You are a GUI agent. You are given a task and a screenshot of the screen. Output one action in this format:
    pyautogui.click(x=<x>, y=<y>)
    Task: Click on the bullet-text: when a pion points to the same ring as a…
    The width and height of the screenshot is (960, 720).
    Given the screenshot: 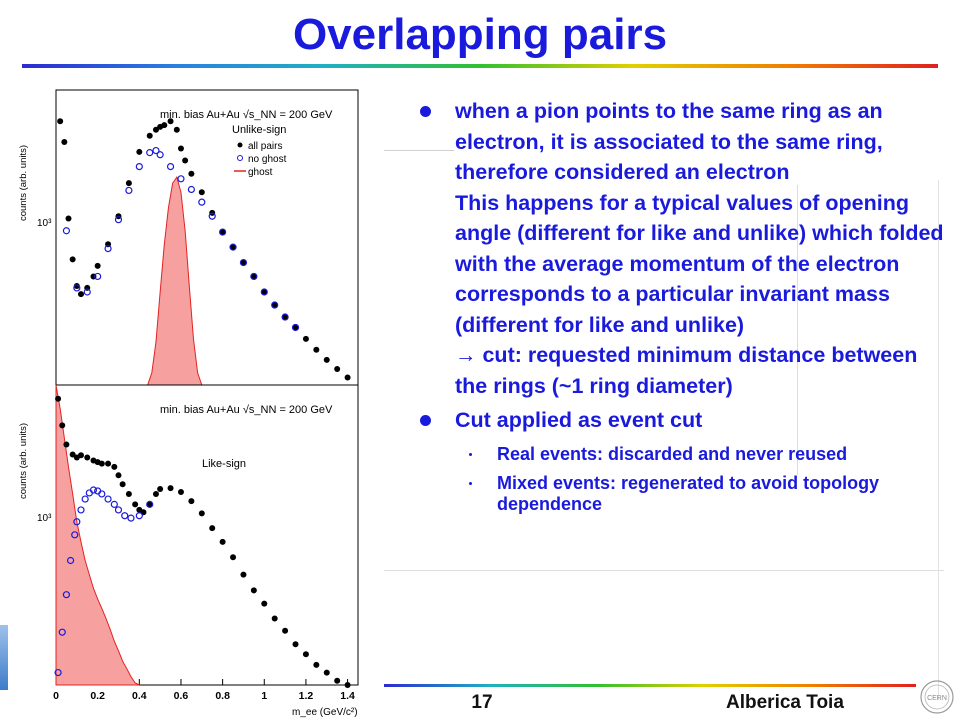 What is the action you would take?
    pyautogui.click(x=669, y=141)
    